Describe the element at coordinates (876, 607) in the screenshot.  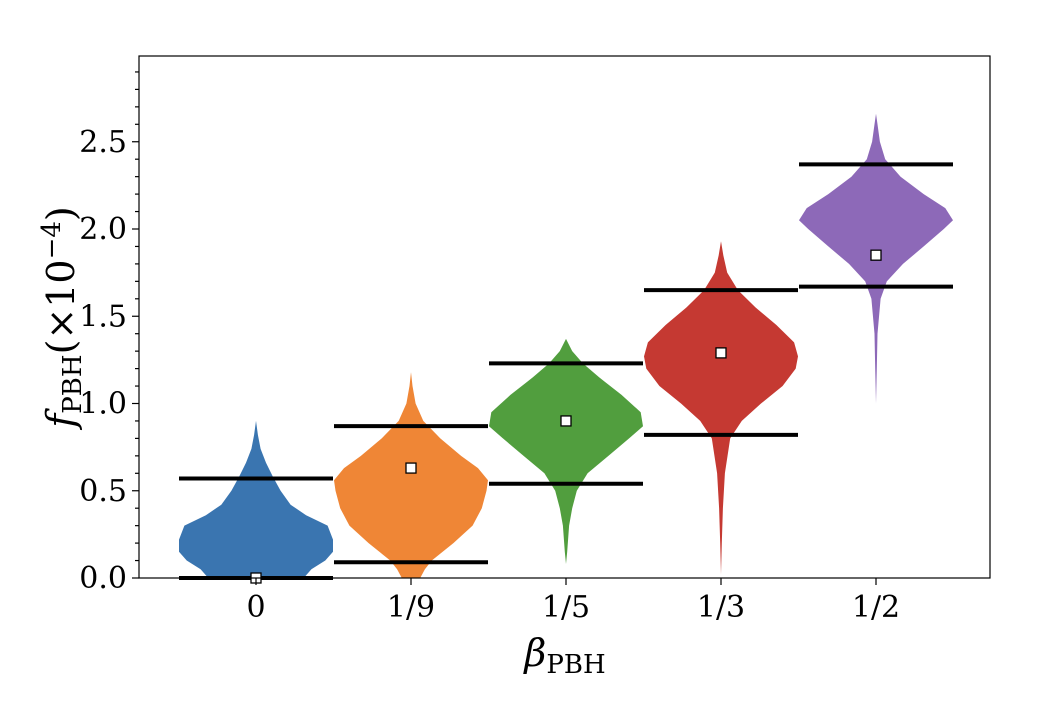
I see `x-tick-label: 1/2` at that location.